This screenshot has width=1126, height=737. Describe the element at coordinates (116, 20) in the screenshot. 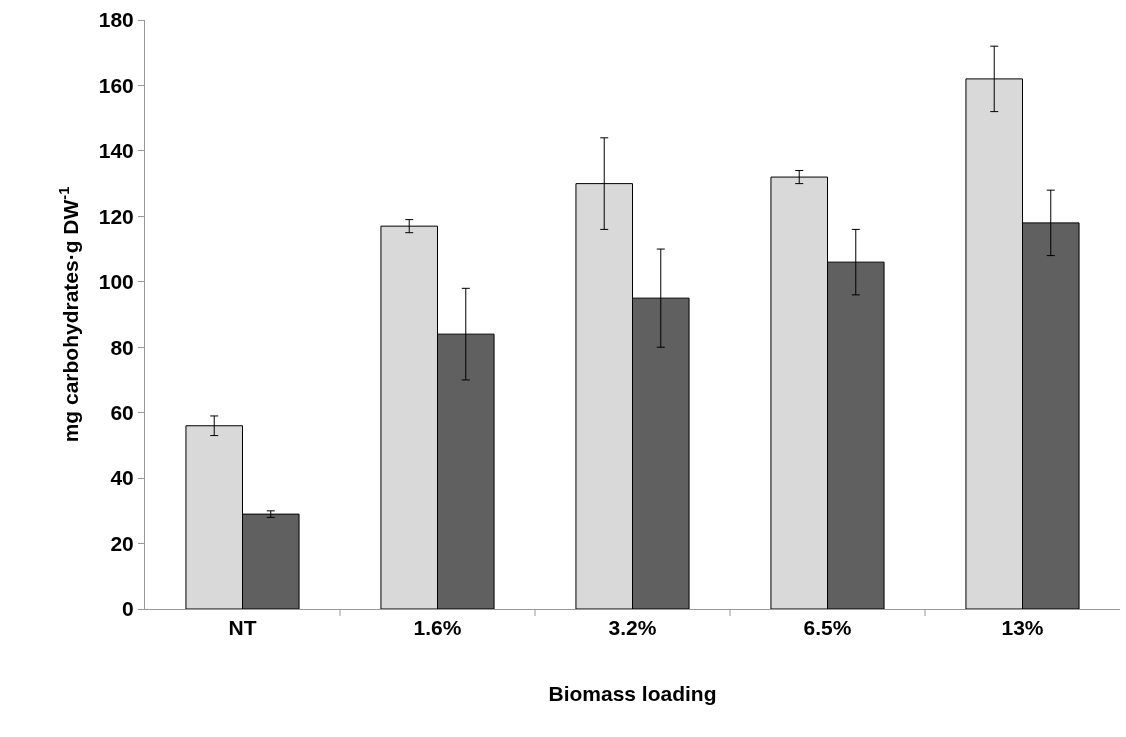

I see `y-tick-label: 180` at that location.